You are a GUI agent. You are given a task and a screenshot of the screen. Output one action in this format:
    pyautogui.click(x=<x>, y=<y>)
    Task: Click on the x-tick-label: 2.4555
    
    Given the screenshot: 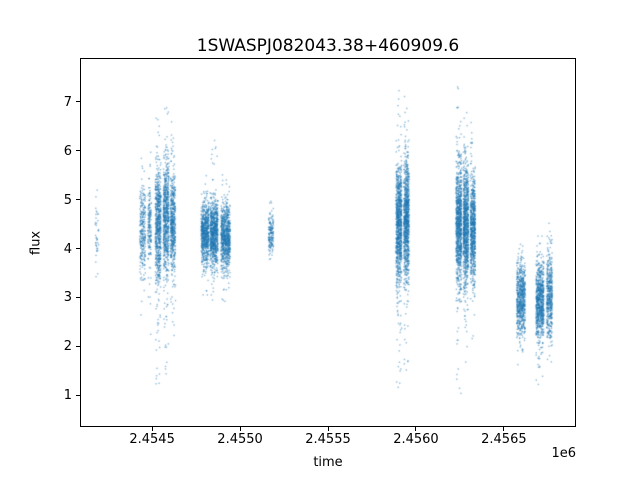 What is the action you would take?
    pyautogui.click(x=328, y=439)
    